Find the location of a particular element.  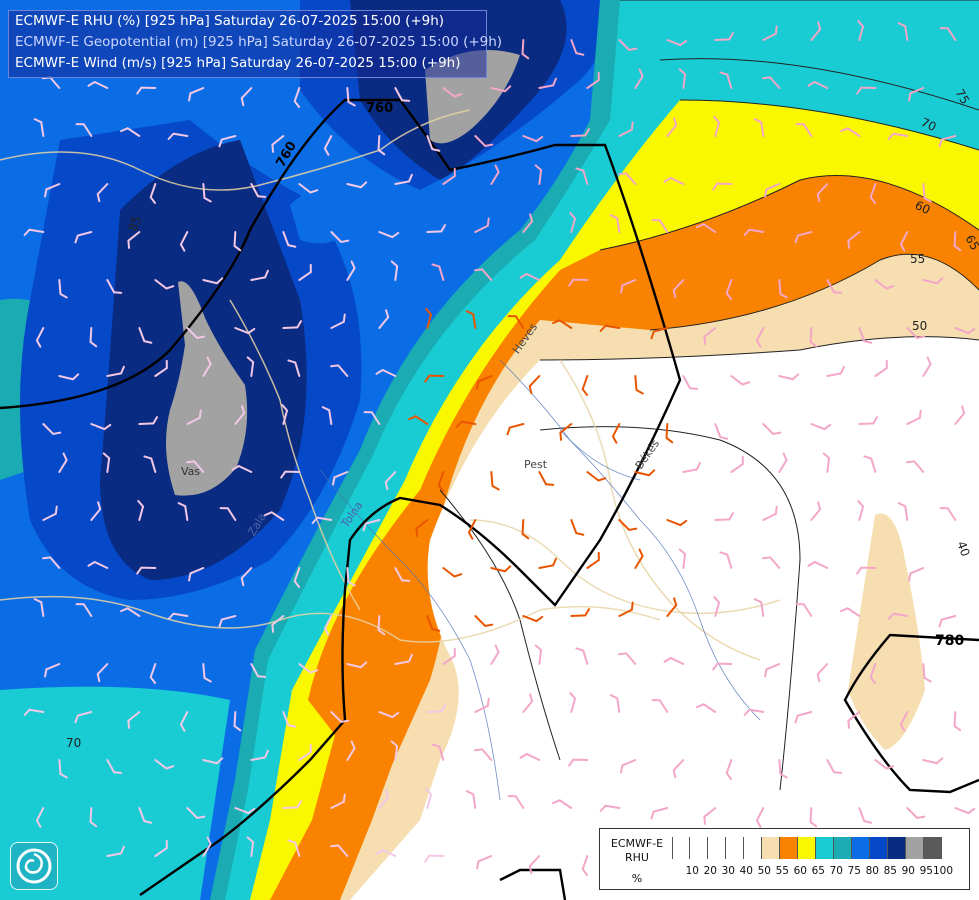

legend-tick-label: 90 is located at coordinates (908, 871).